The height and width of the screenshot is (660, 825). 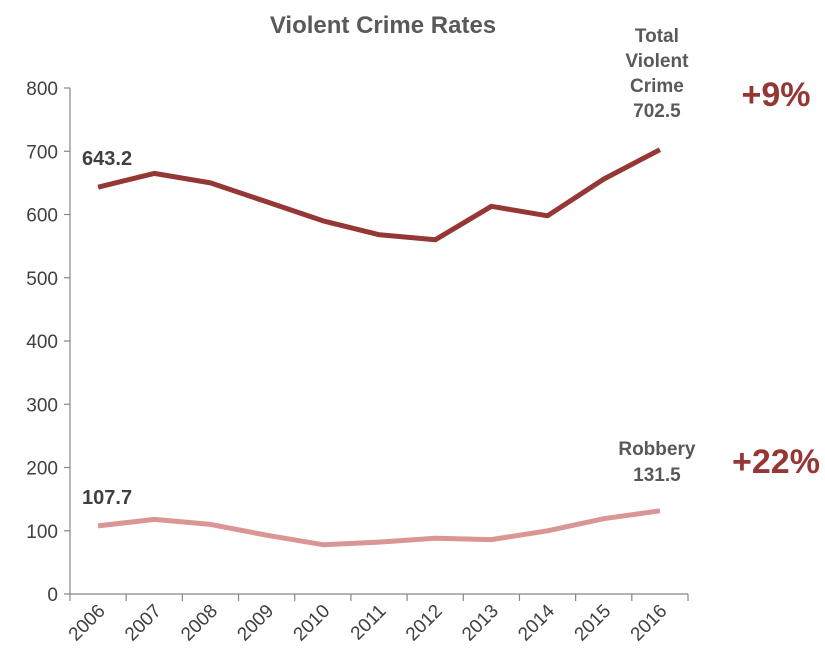 What do you see at coordinates (255, 623) in the screenshot?
I see `x-tick-label: 2009` at bounding box center [255, 623].